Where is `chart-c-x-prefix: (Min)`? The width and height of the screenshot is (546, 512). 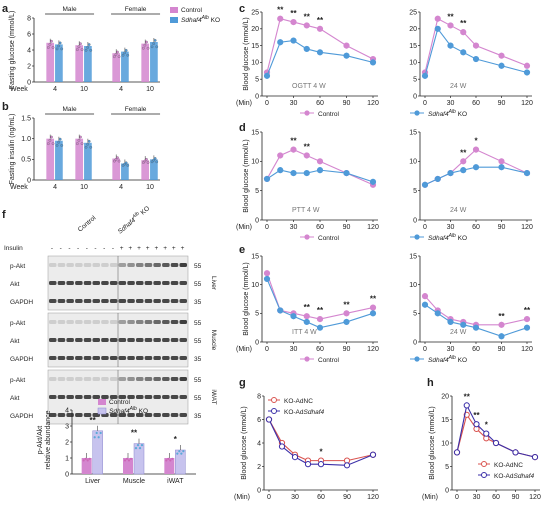
chart-c-x-prefix: (Min) is located at coordinates (244, 103).